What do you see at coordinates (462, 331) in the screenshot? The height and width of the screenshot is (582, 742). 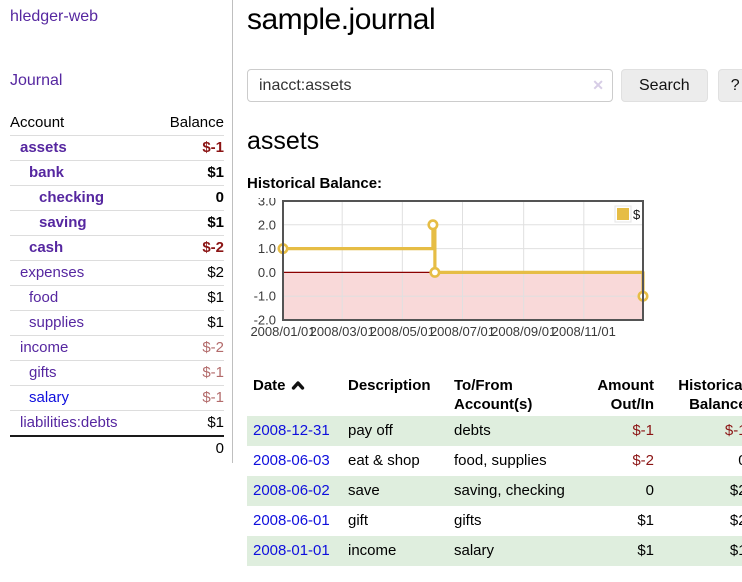 I see `x-tick-label: 2008/07/01` at bounding box center [462, 331].